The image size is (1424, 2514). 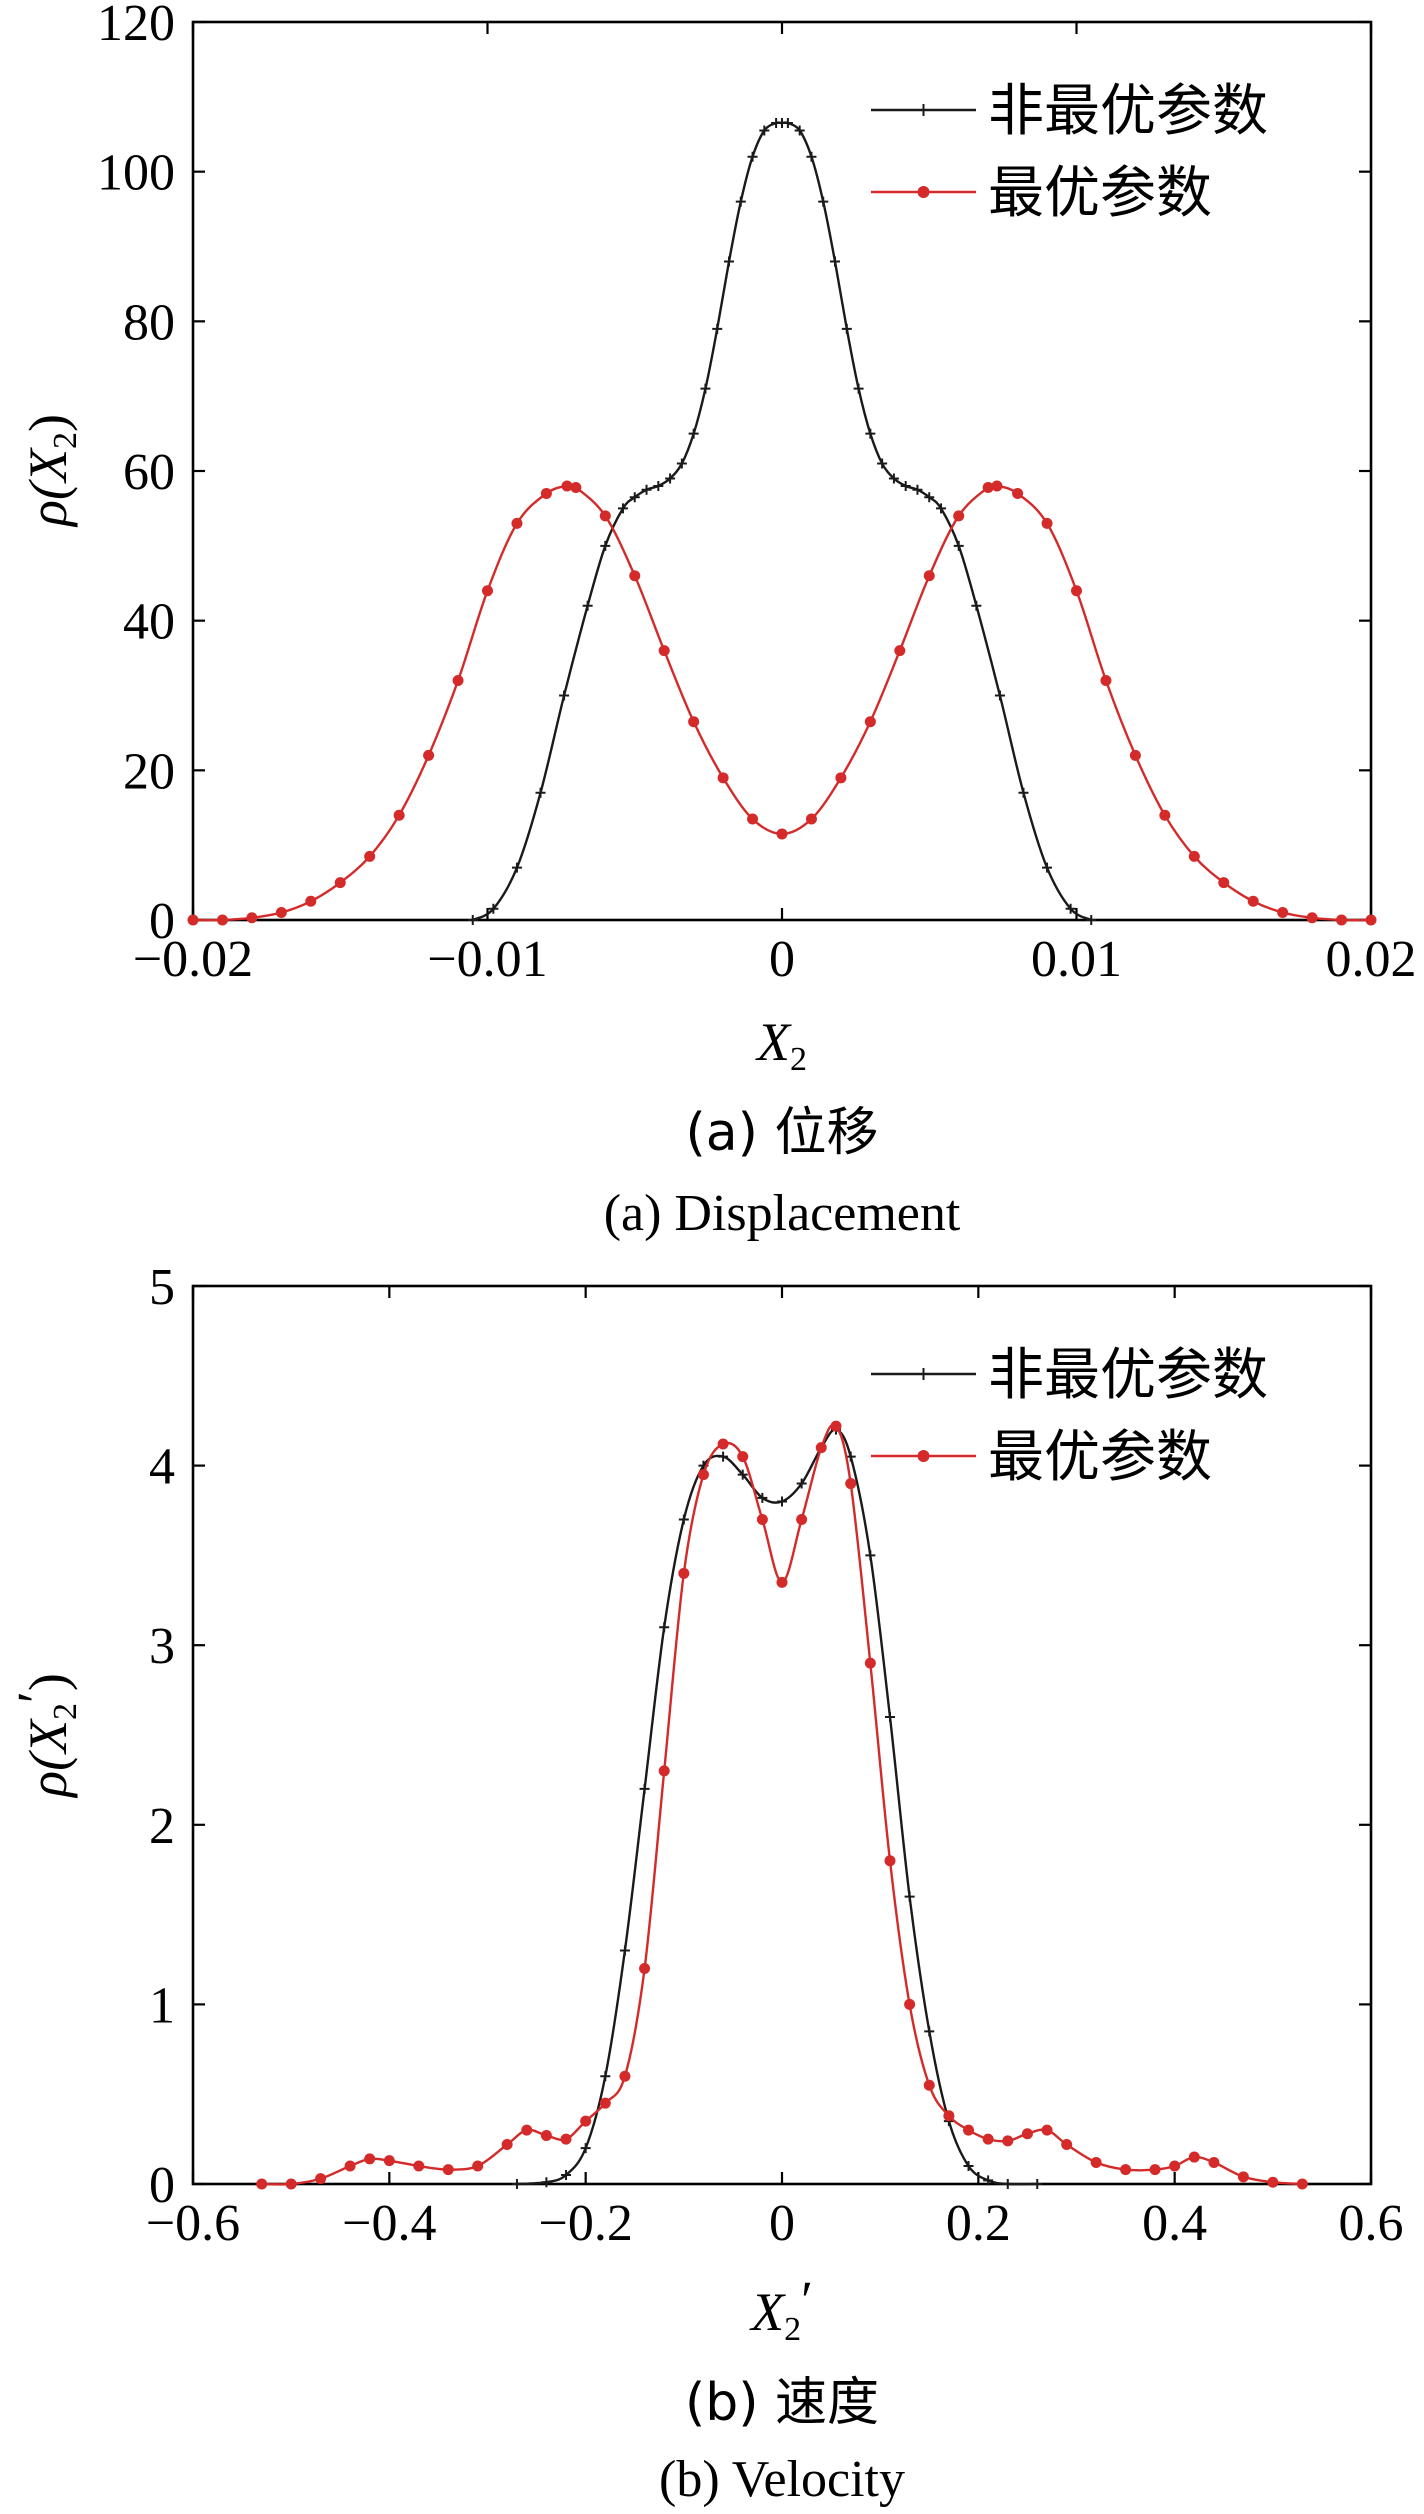 What do you see at coordinates (1076, 959) in the screenshot?
I see `x-tick-label: 0.01` at bounding box center [1076, 959].